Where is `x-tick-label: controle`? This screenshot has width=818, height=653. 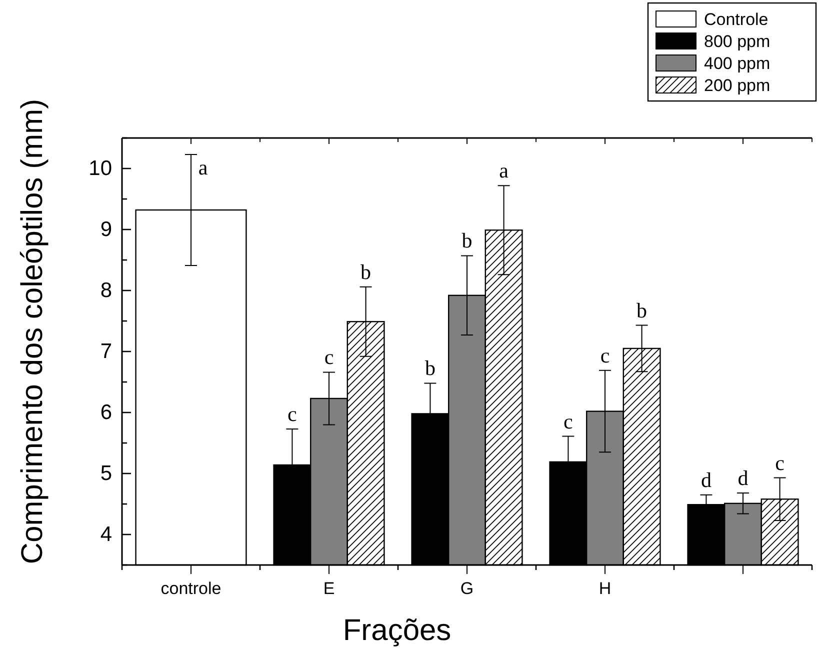
x-tick-label: controle is located at coordinates (191, 588).